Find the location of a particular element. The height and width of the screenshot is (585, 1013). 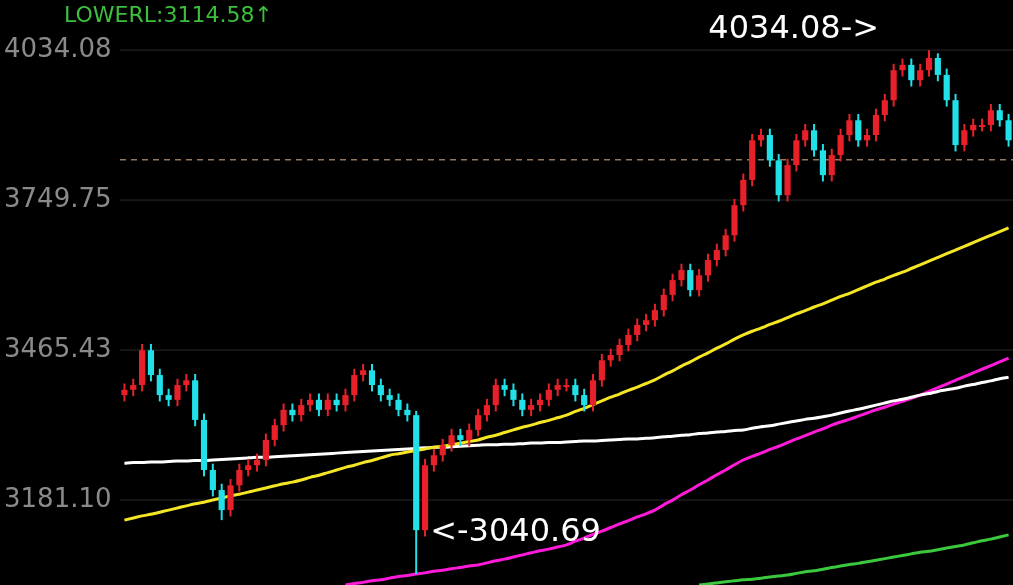

y-tick-label: 3181.10 is located at coordinates (58, 497).